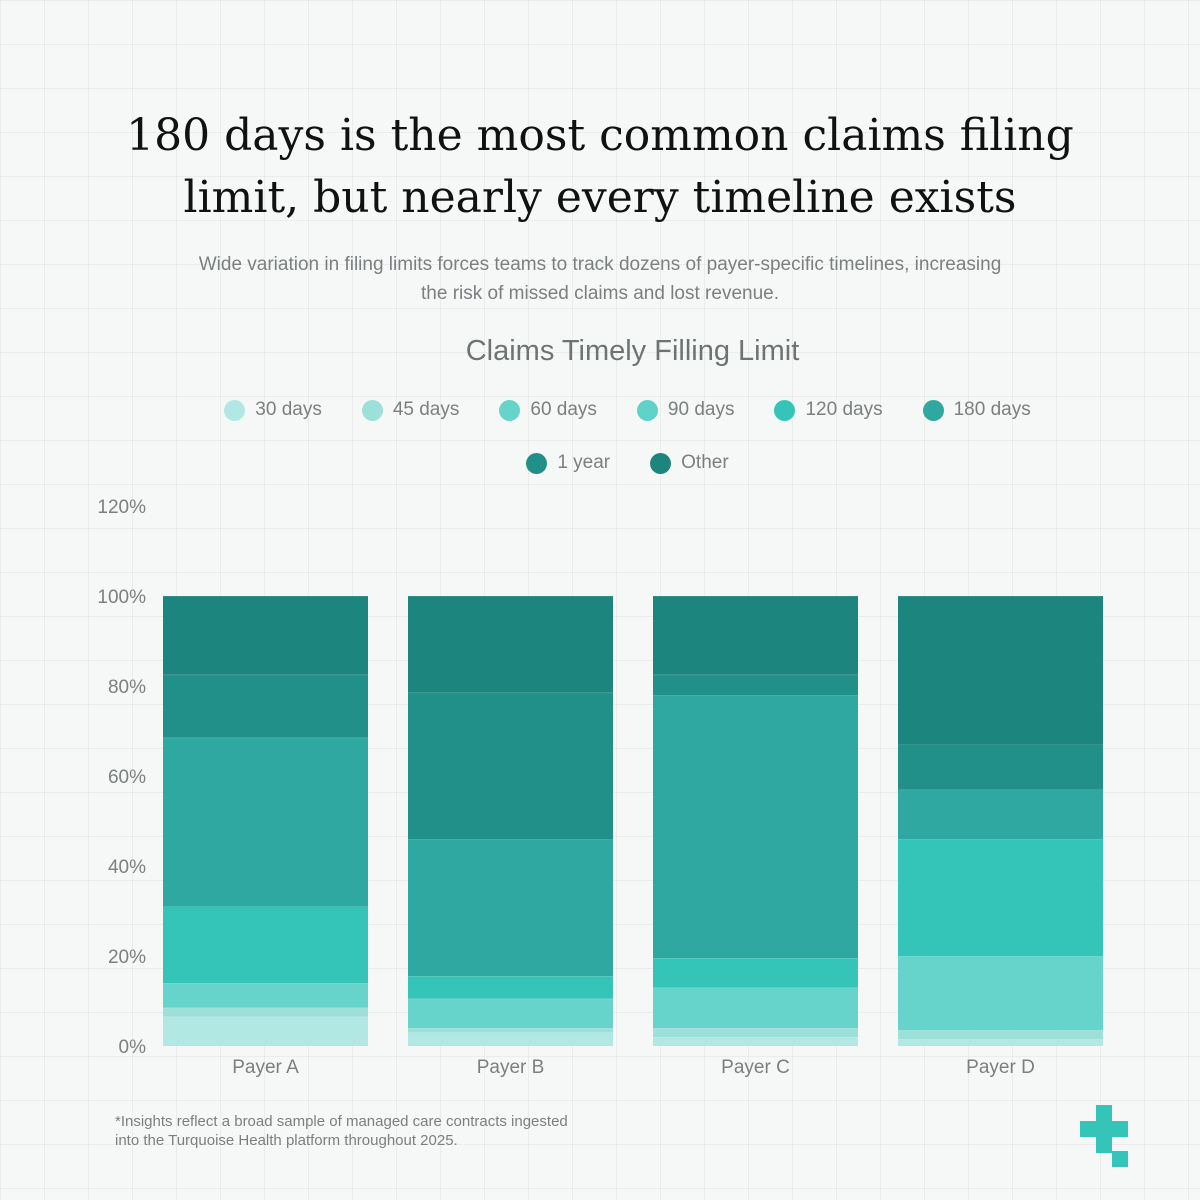 This screenshot has width=1200, height=1200. I want to click on legend-item: 30 days, so click(273, 410).